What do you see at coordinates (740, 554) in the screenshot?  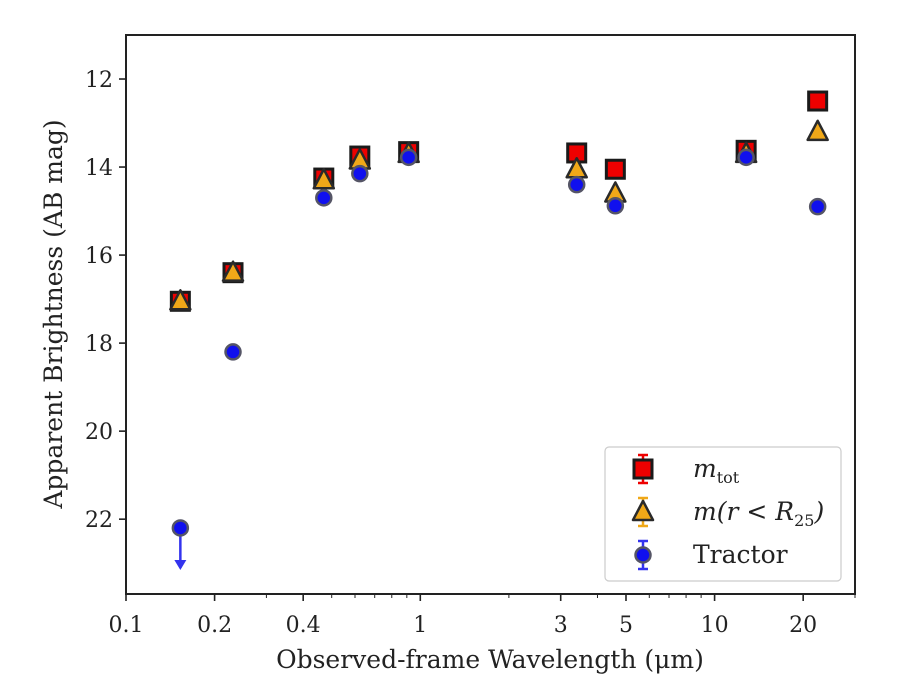 I see `legend-label-2: Tractor` at bounding box center [740, 554].